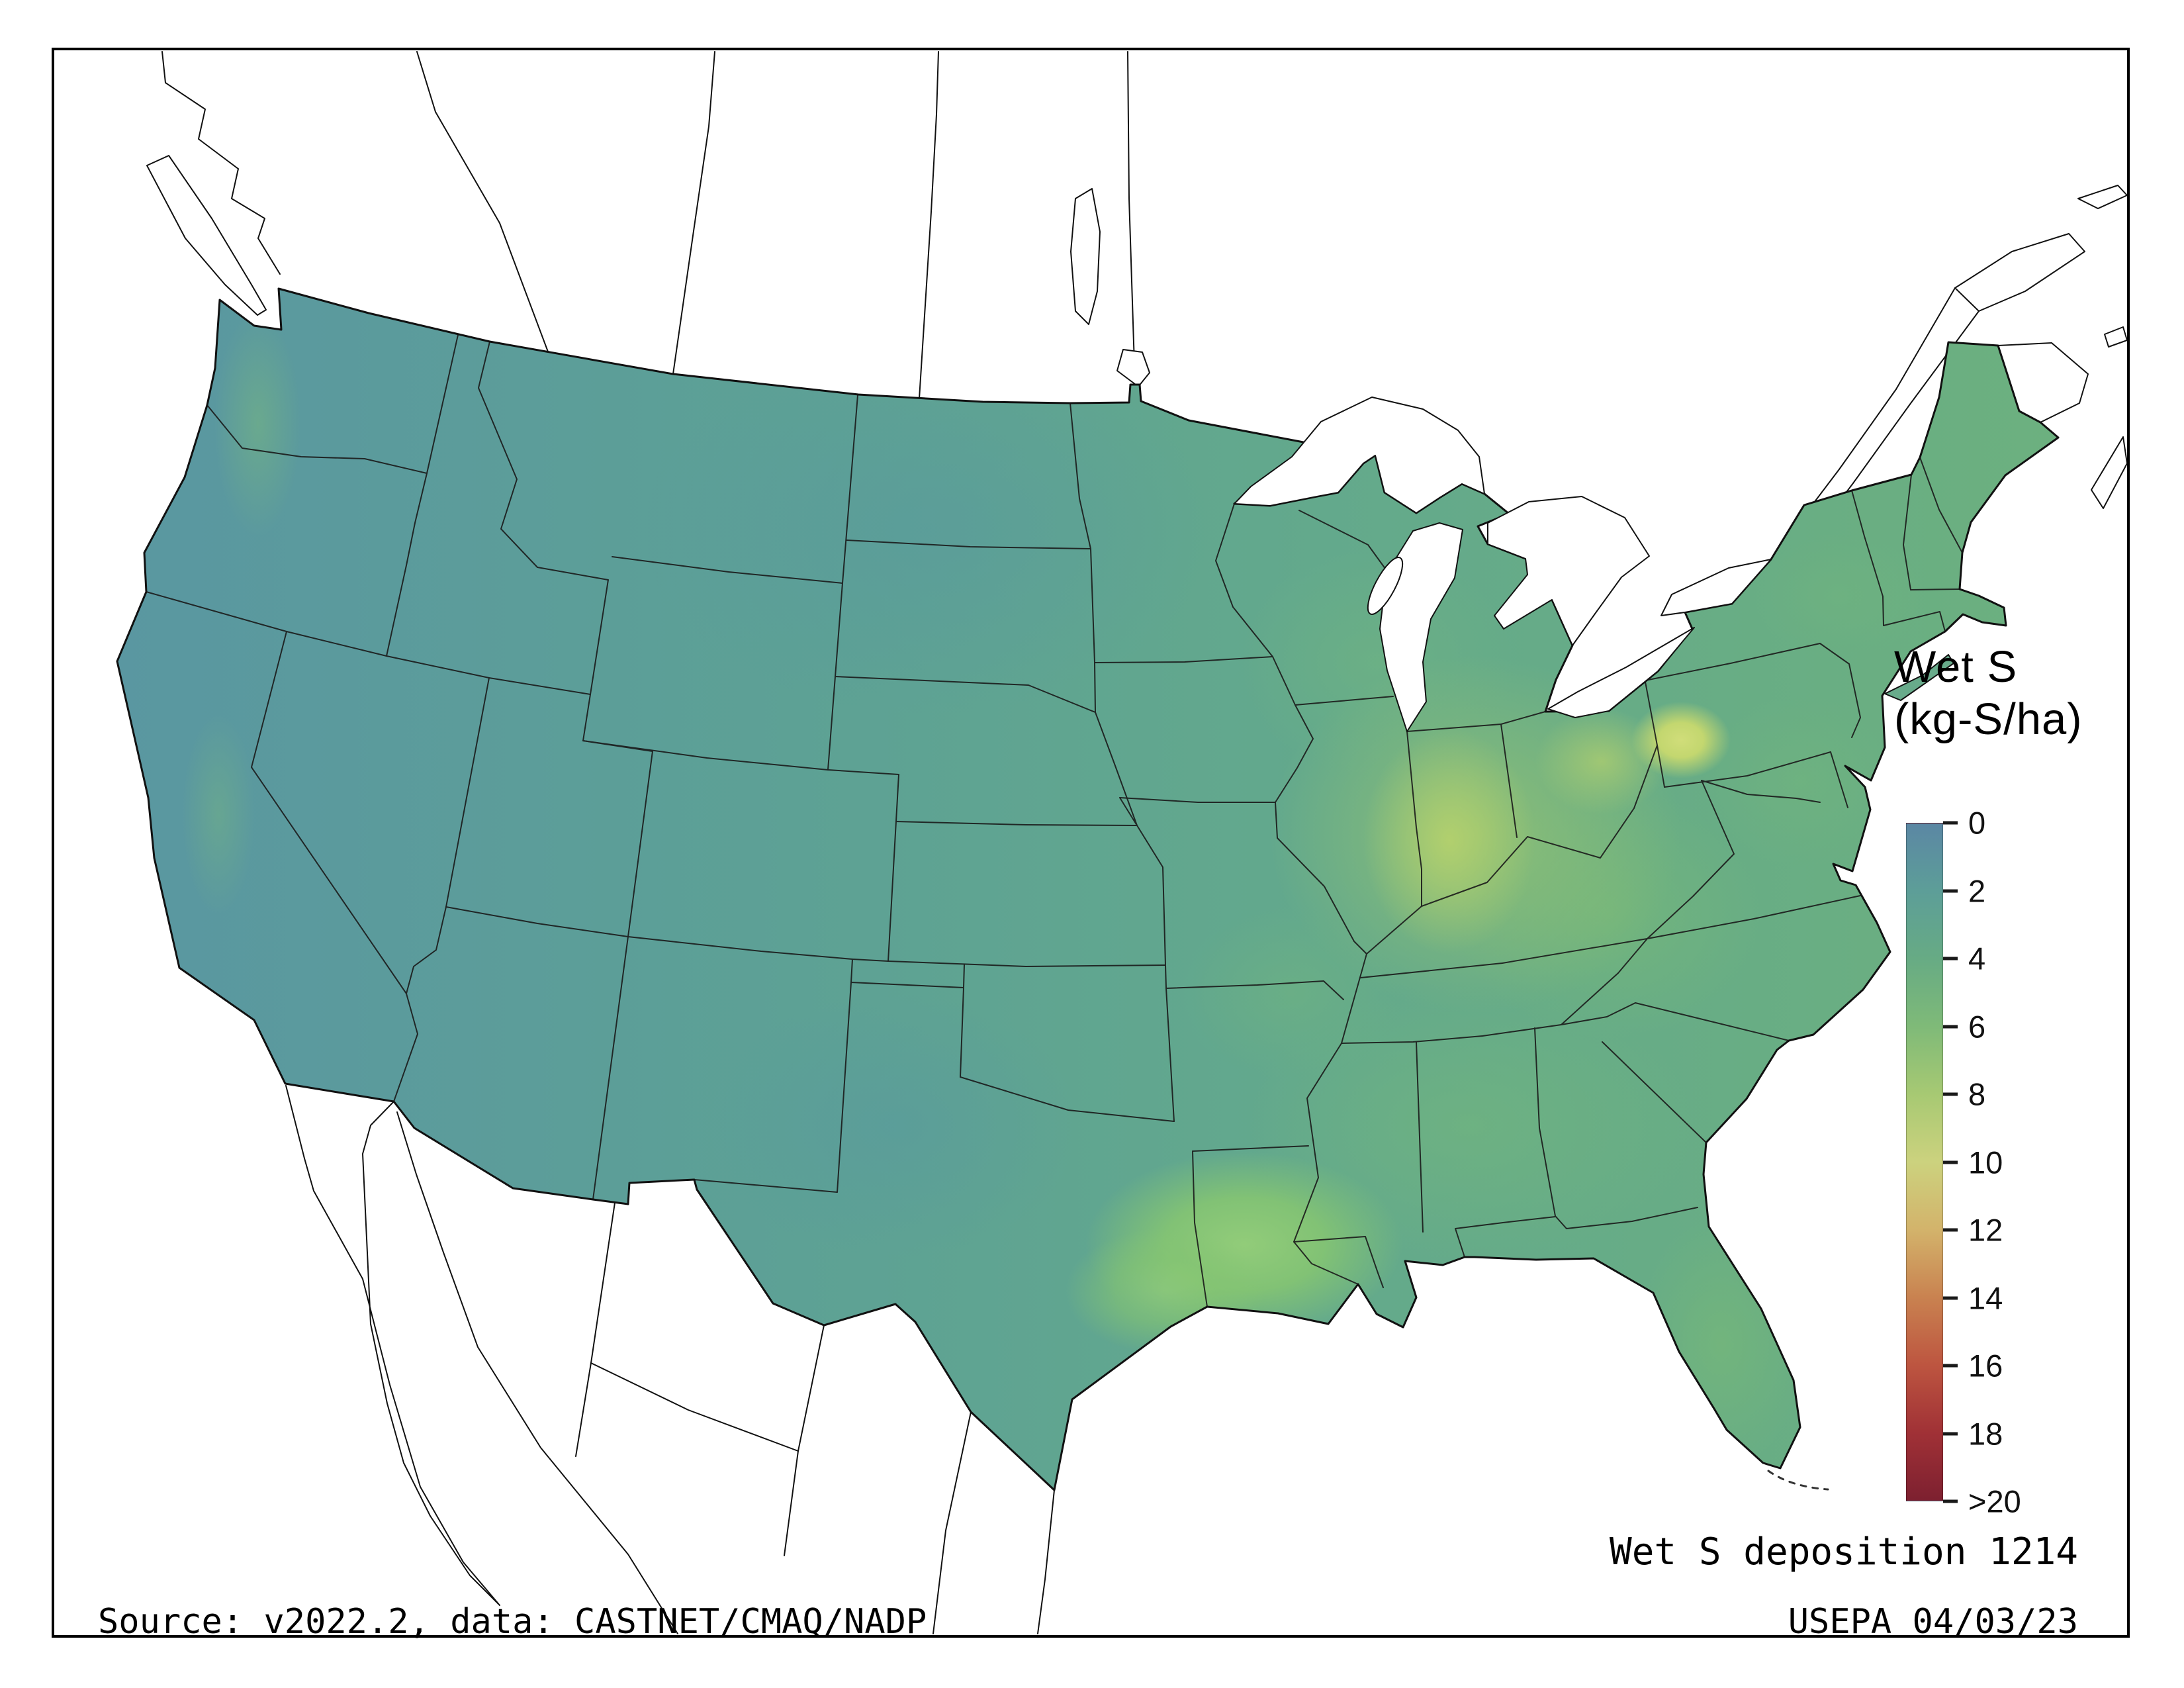 This screenshot has height=1688, width=2184. I want to click on lake-superior, so click(1359, 455).